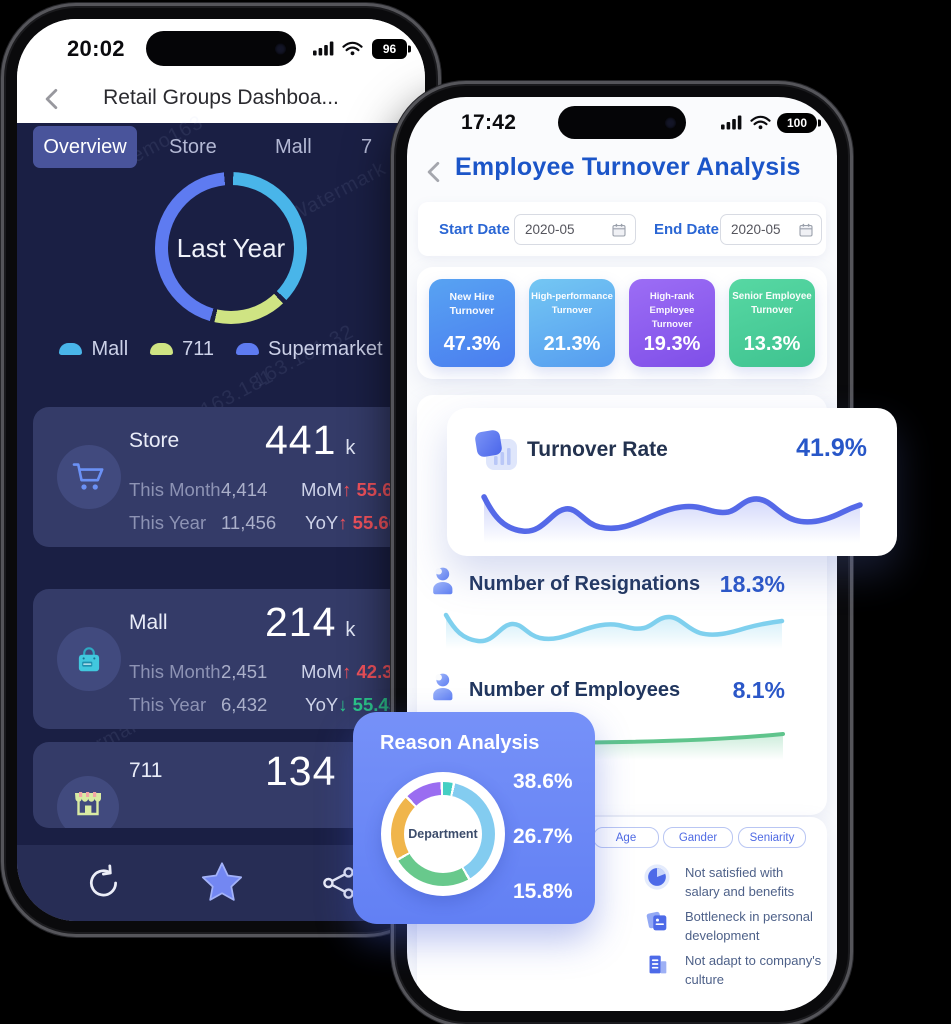 Image resolution: width=951 pixels, height=1024 pixels. What do you see at coordinates (756, 229) in the screenshot?
I see `end-date-value: 2020-05` at bounding box center [756, 229].